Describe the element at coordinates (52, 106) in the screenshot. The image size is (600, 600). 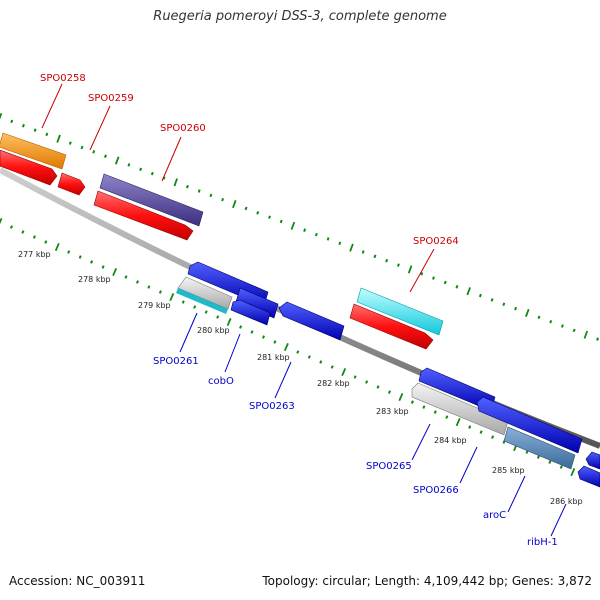
I see `leader-spo0258` at that location.